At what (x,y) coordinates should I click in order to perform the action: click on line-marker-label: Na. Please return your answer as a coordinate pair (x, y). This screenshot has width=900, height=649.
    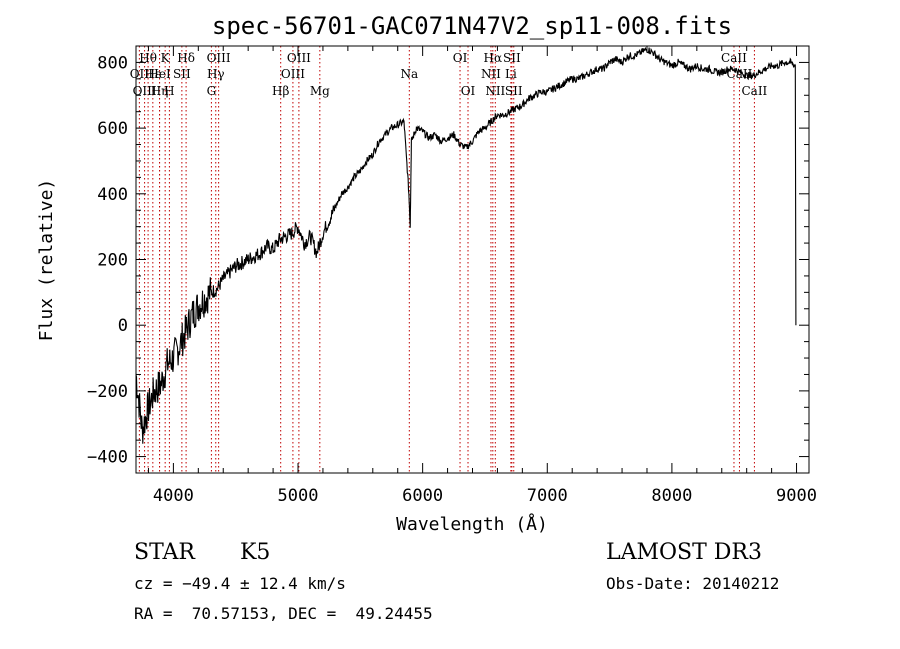
    Looking at the image, I should click on (409, 74).